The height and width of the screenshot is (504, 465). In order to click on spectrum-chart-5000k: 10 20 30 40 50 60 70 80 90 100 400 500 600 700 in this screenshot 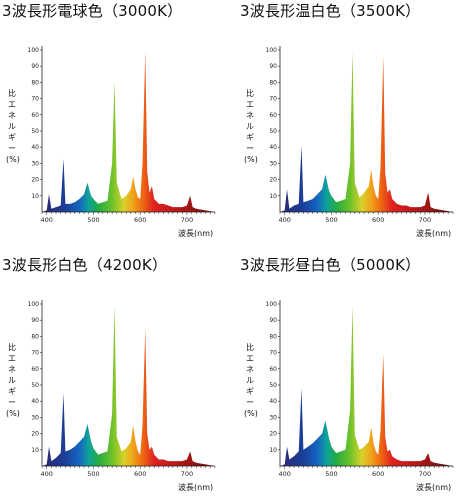, I will do `click(360, 389)`.